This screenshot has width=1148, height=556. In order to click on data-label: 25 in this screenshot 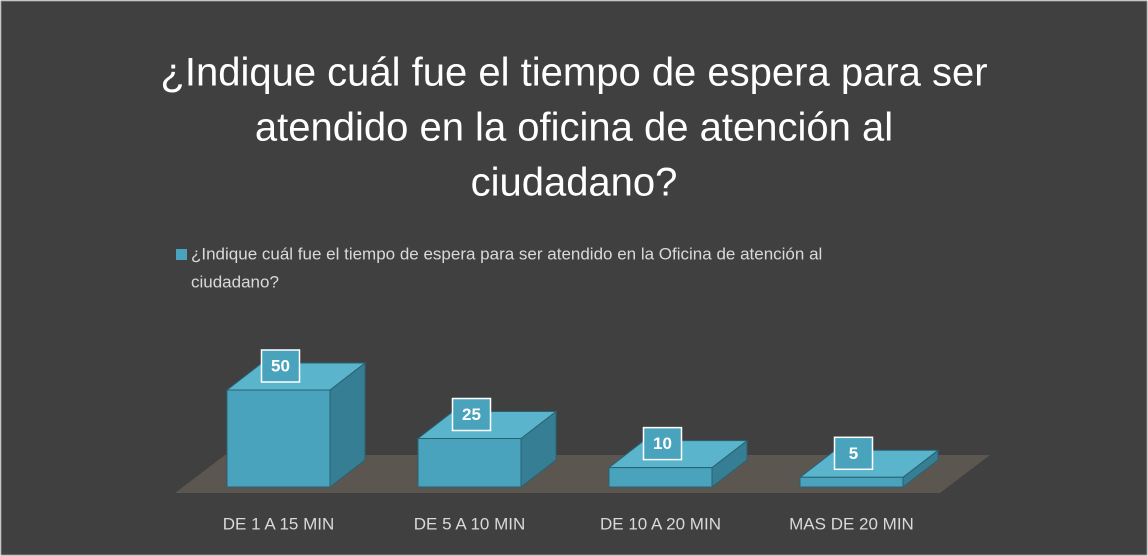, I will do `click(471, 414)`.